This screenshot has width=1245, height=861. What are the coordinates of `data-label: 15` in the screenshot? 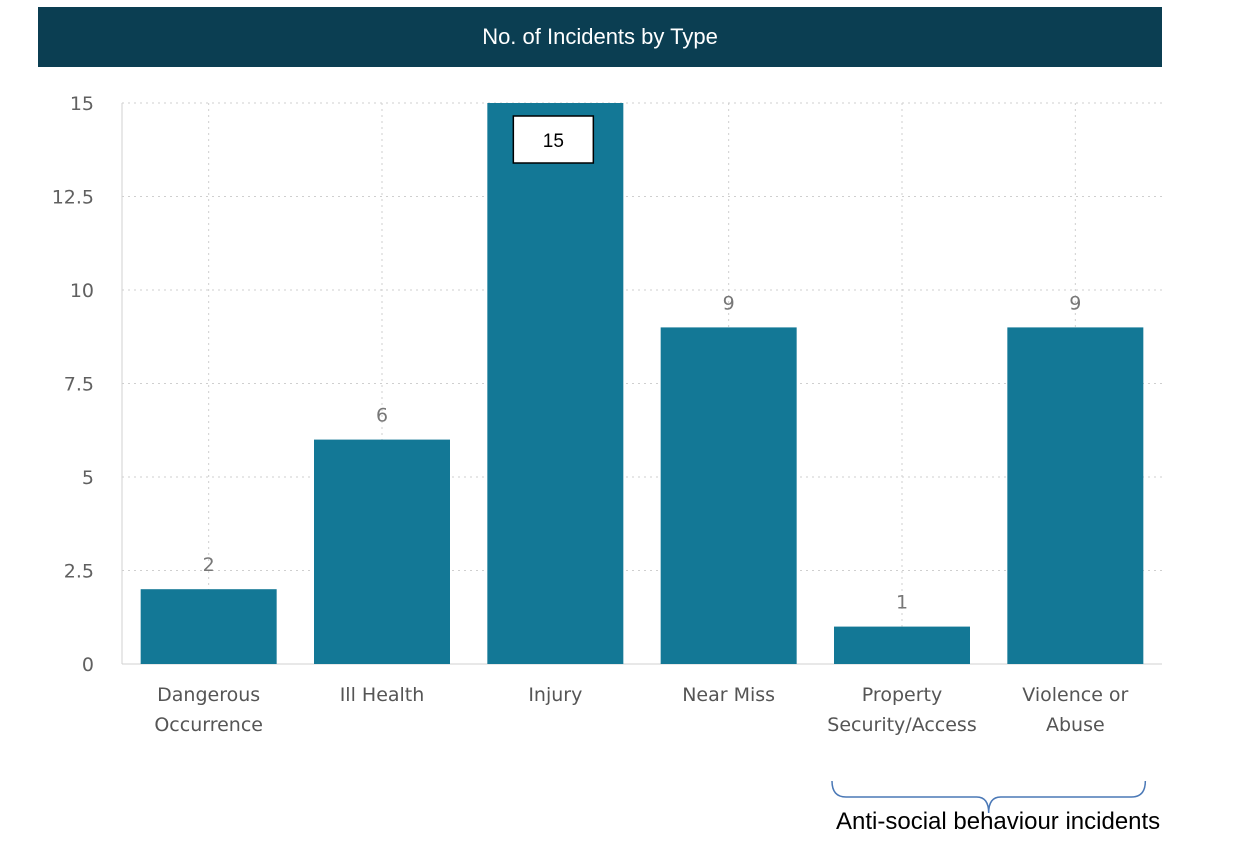 It's located at (553, 141).